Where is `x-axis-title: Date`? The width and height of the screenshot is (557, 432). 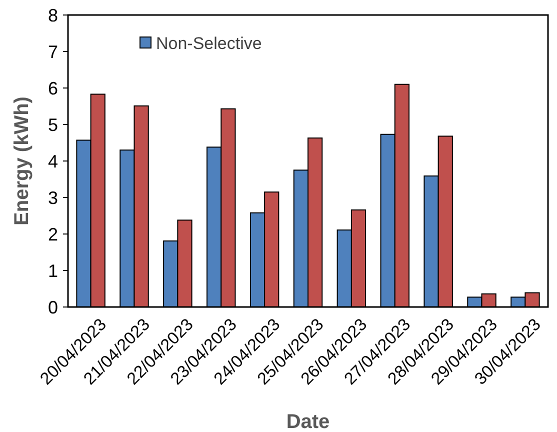
x-axis-title: Date is located at coordinates (308, 421).